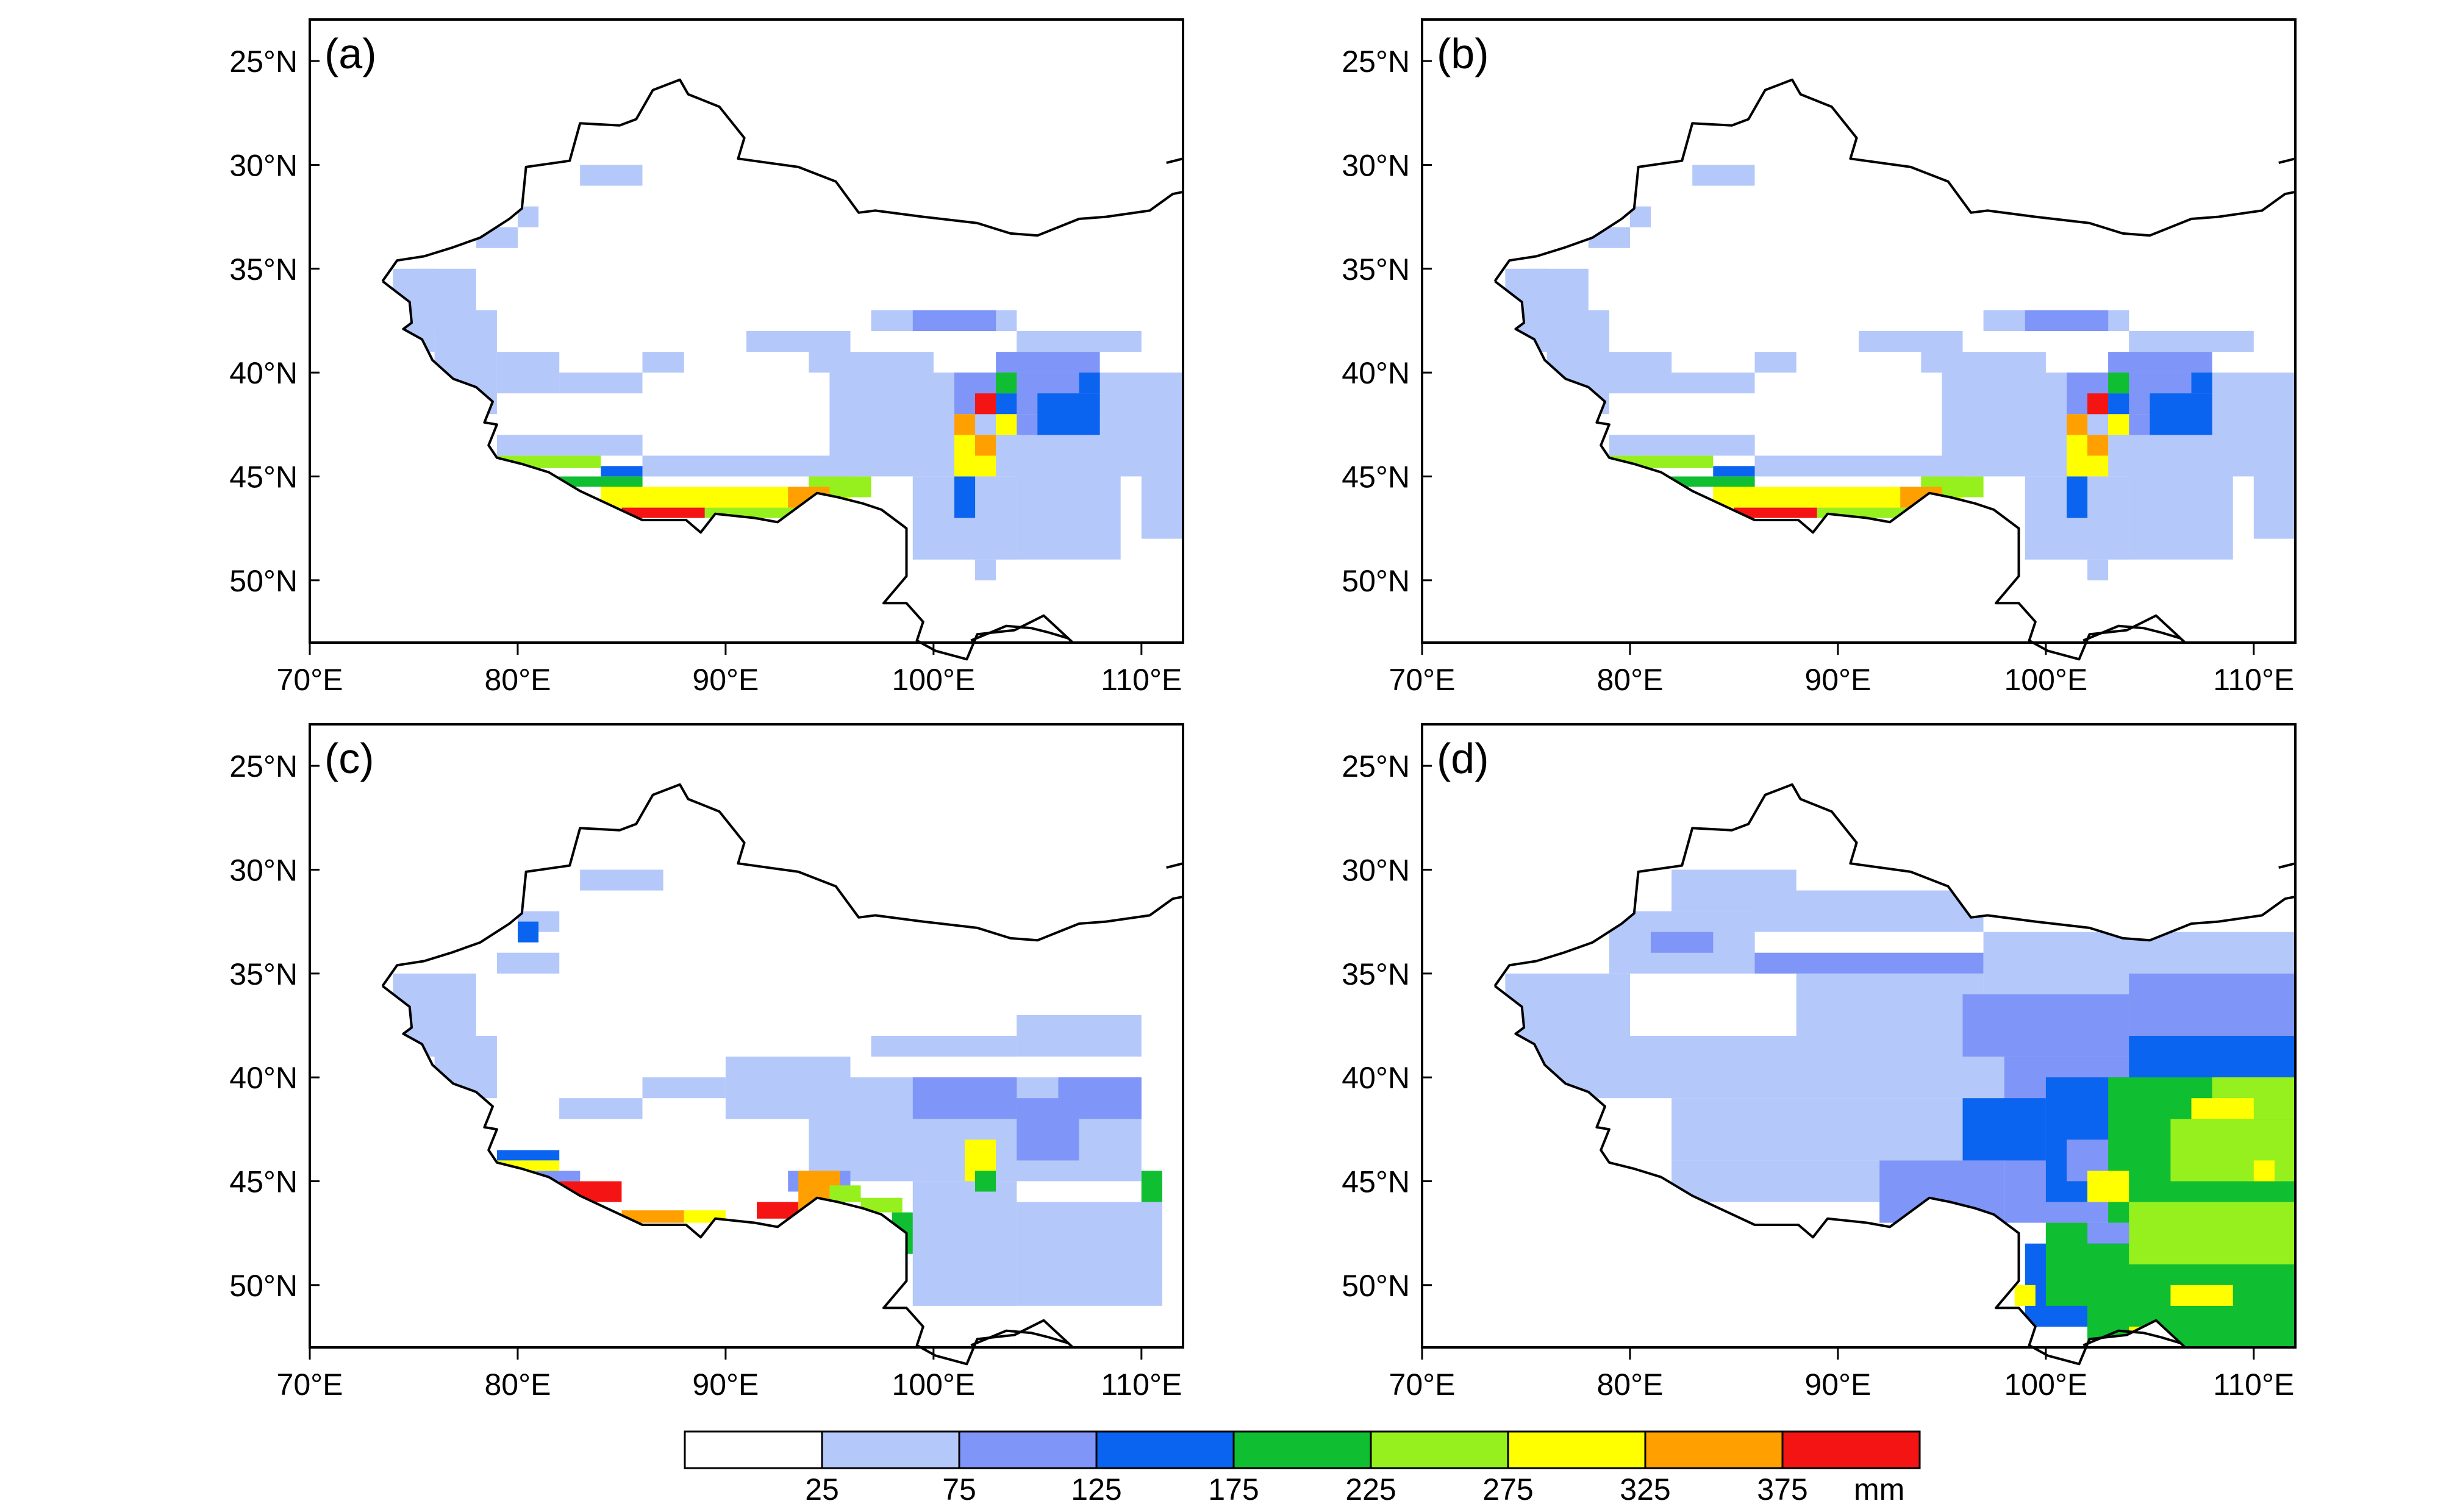 The image size is (2449, 1512). I want to click on map-frame, so click(1859, 331).